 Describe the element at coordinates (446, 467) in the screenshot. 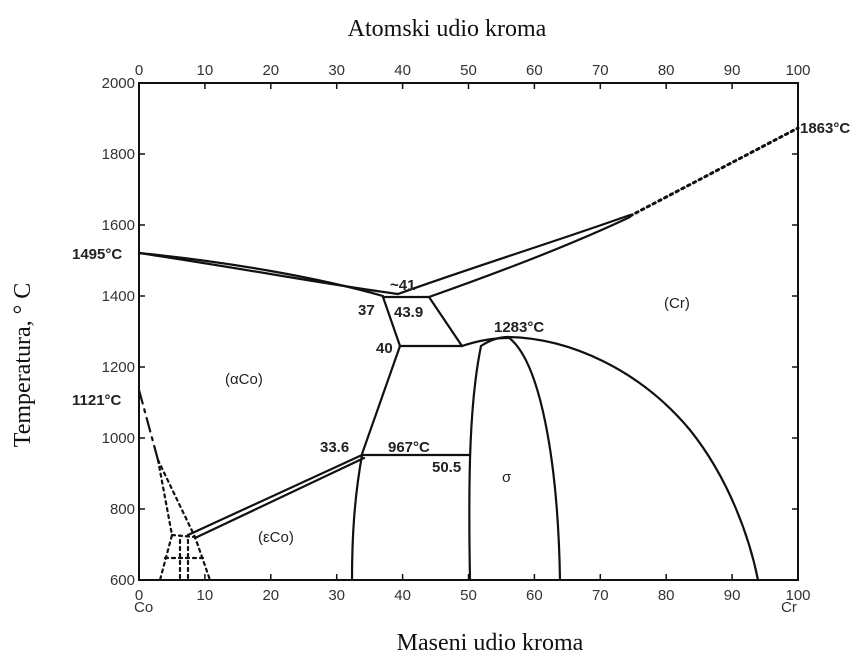

I see `eutectoid-right-label: 50.5` at that location.